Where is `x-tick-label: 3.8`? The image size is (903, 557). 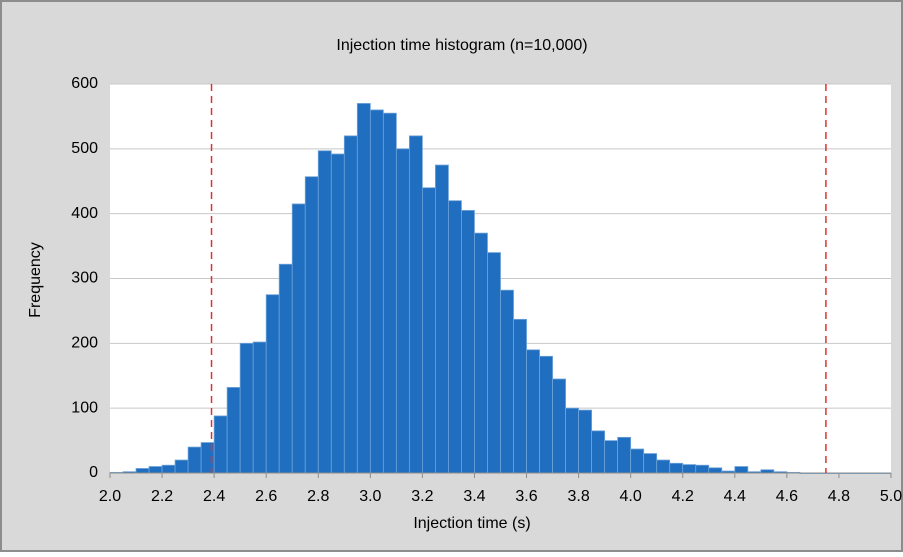
x-tick-label: 3.8 is located at coordinates (578, 496).